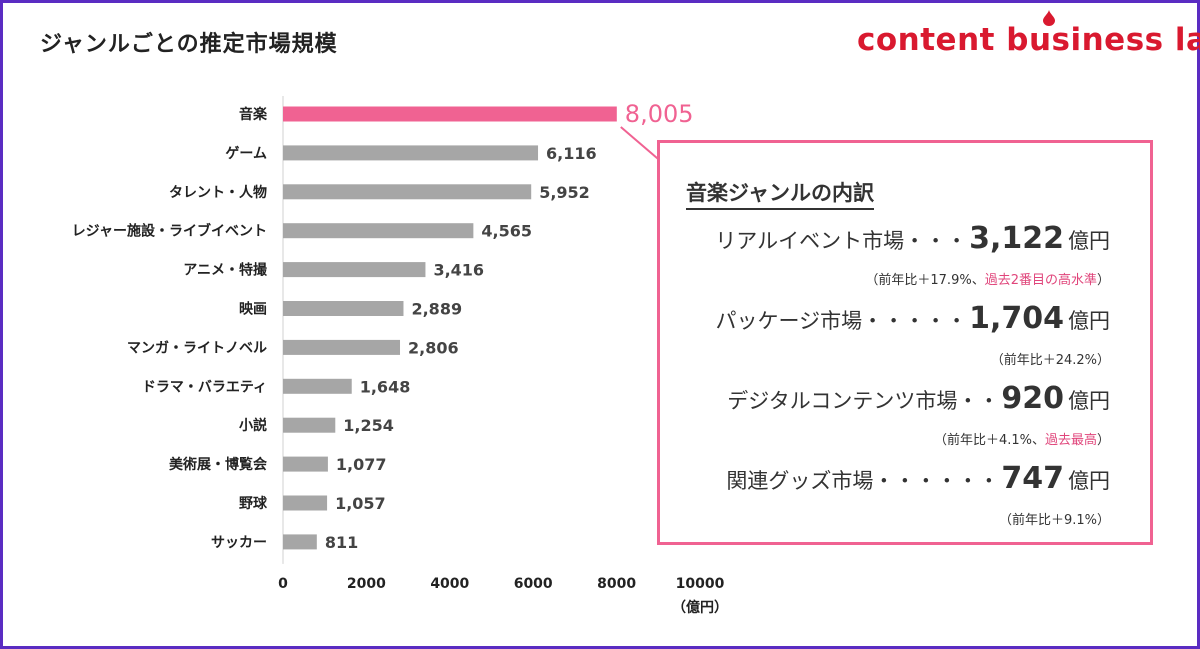  I want to click on note-text: （前年比＋17.9%、, so click(925, 280).